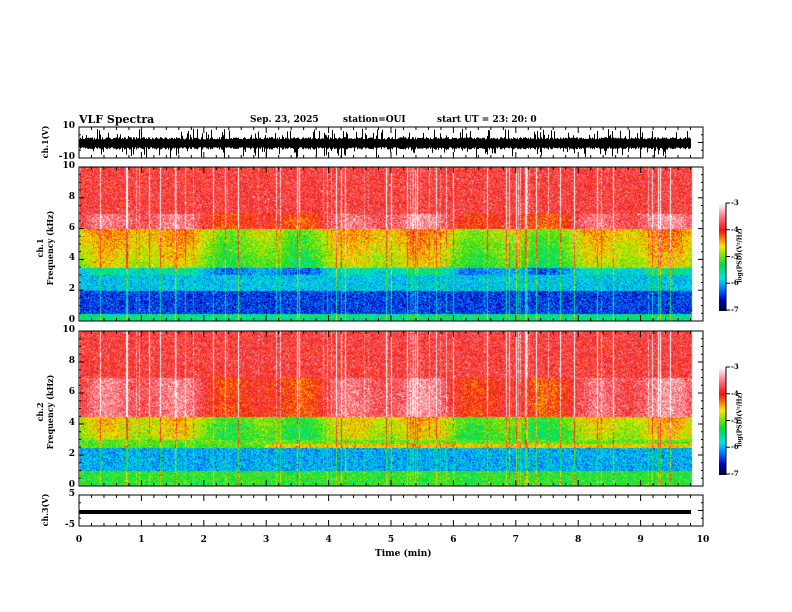 This screenshot has height=612, width=792. Describe the element at coordinates (70, 525) in the screenshot. I see `y-tick-label: -5` at that location.